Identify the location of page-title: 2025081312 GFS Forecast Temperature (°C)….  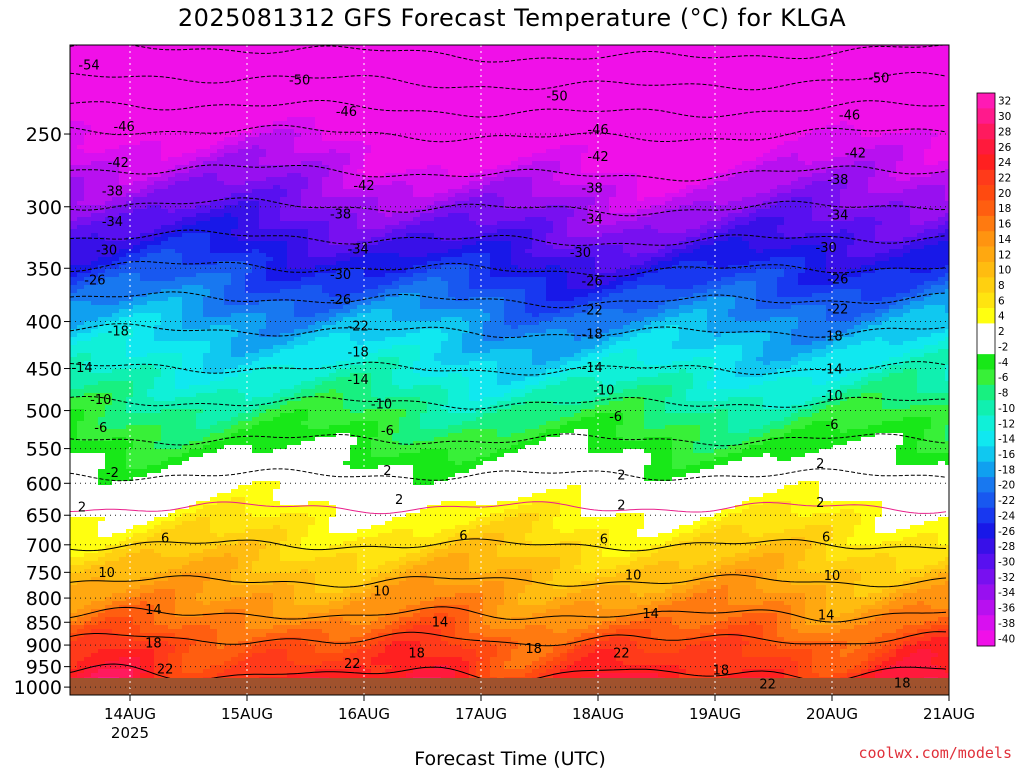
(512, 18).